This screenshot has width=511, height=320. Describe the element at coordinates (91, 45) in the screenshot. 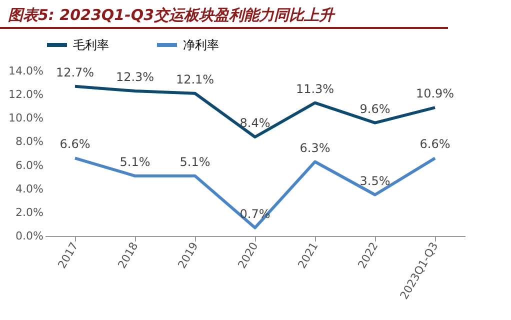

I see `legend-label: 毛利率` at that location.